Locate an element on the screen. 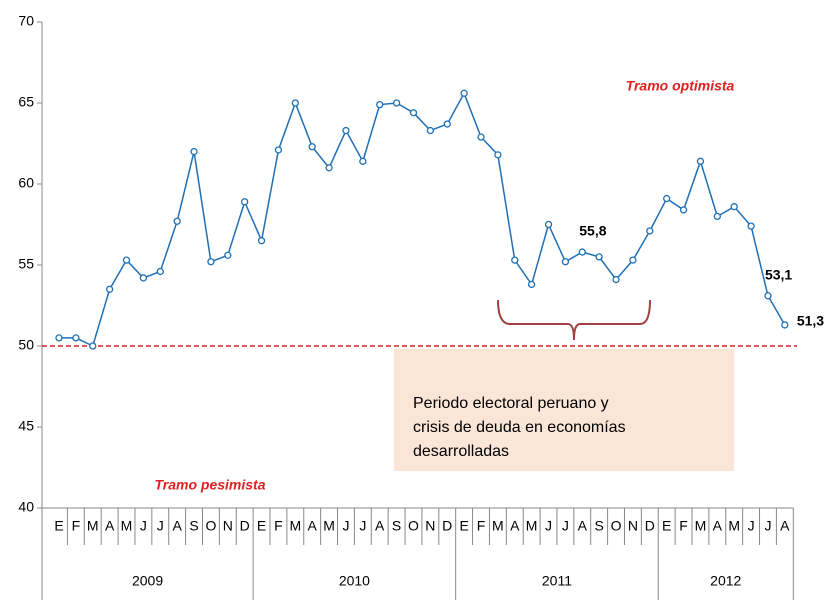 The width and height of the screenshot is (831, 603). note-line: desarrolladas is located at coordinates (461, 451).